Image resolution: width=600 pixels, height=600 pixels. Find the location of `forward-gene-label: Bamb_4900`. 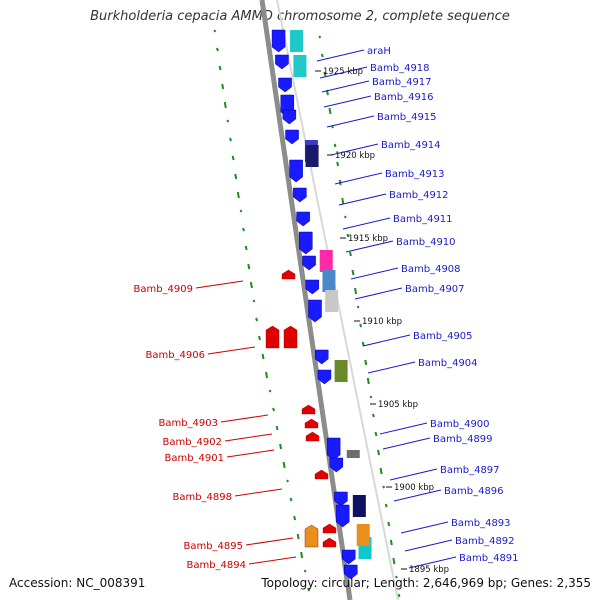

forward-gene-label: Bamb_4900 is located at coordinates (460, 424).